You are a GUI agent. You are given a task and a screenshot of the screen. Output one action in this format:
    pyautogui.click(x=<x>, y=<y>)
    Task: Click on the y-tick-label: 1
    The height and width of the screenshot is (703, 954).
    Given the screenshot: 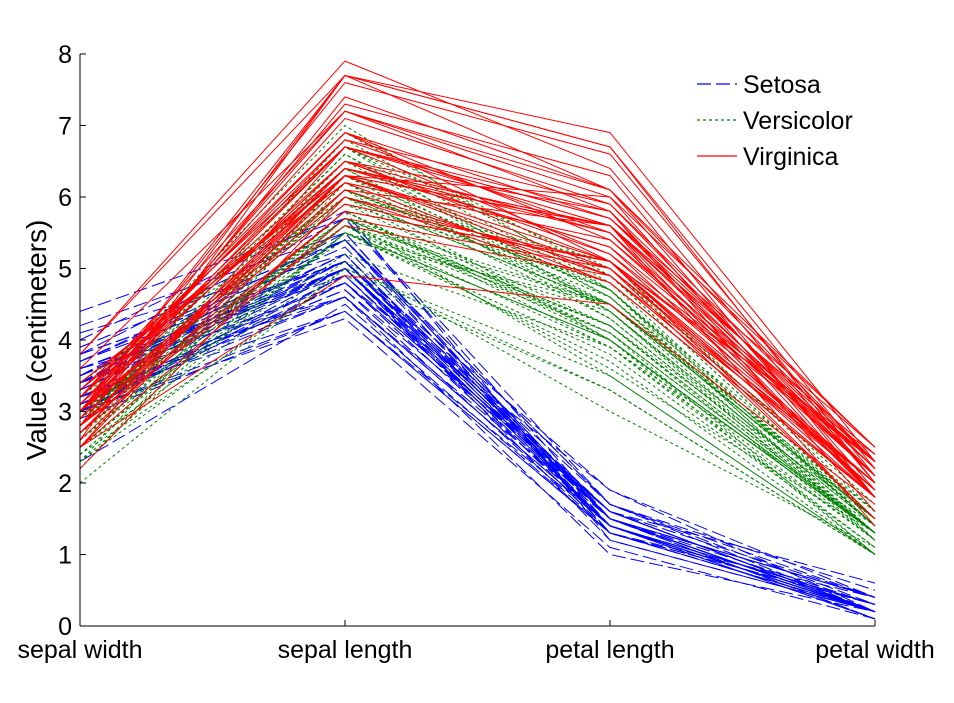 What is the action you would take?
    pyautogui.click(x=65, y=556)
    